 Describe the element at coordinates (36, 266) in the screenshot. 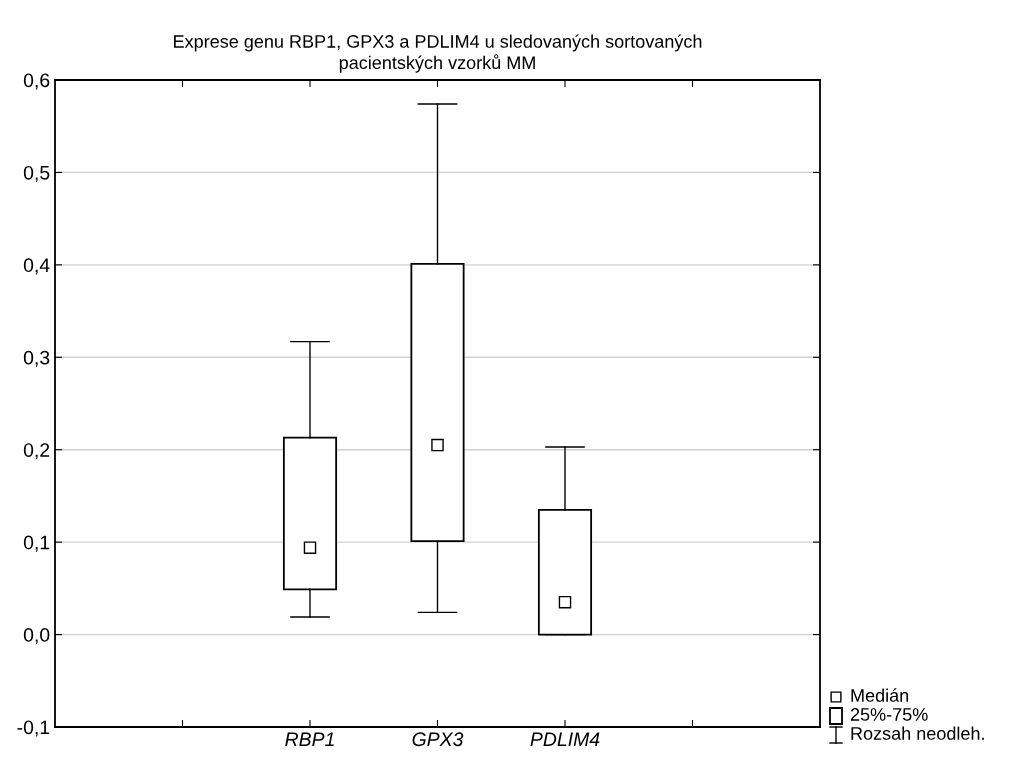

I see `y-tick-label: 0,4` at that location.